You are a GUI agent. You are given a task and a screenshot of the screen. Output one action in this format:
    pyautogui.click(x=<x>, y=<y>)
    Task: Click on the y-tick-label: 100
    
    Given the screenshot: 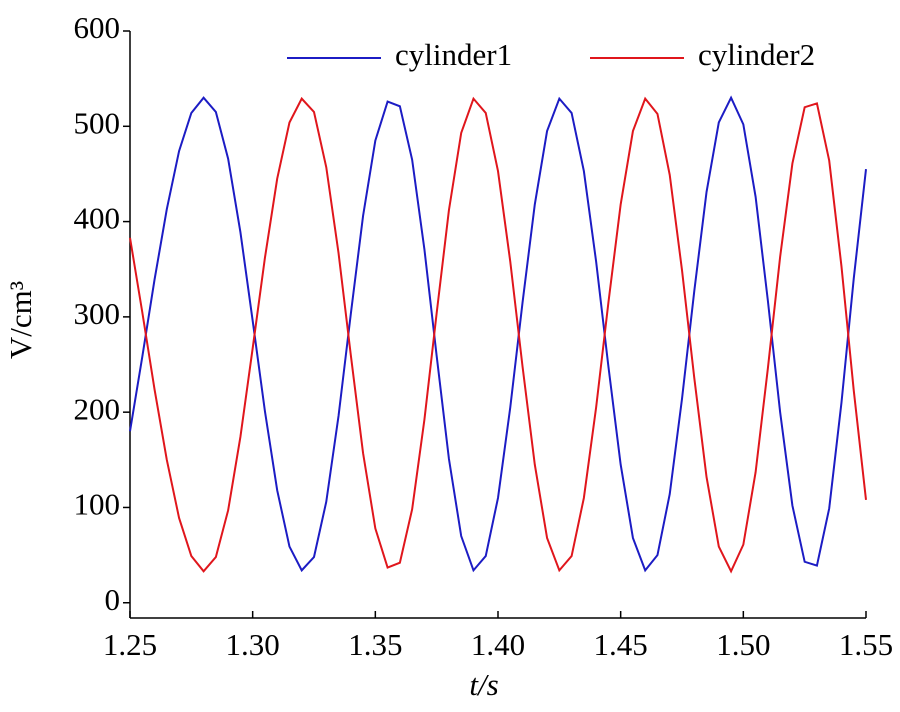 What is the action you would take?
    pyautogui.click(x=97, y=504)
    